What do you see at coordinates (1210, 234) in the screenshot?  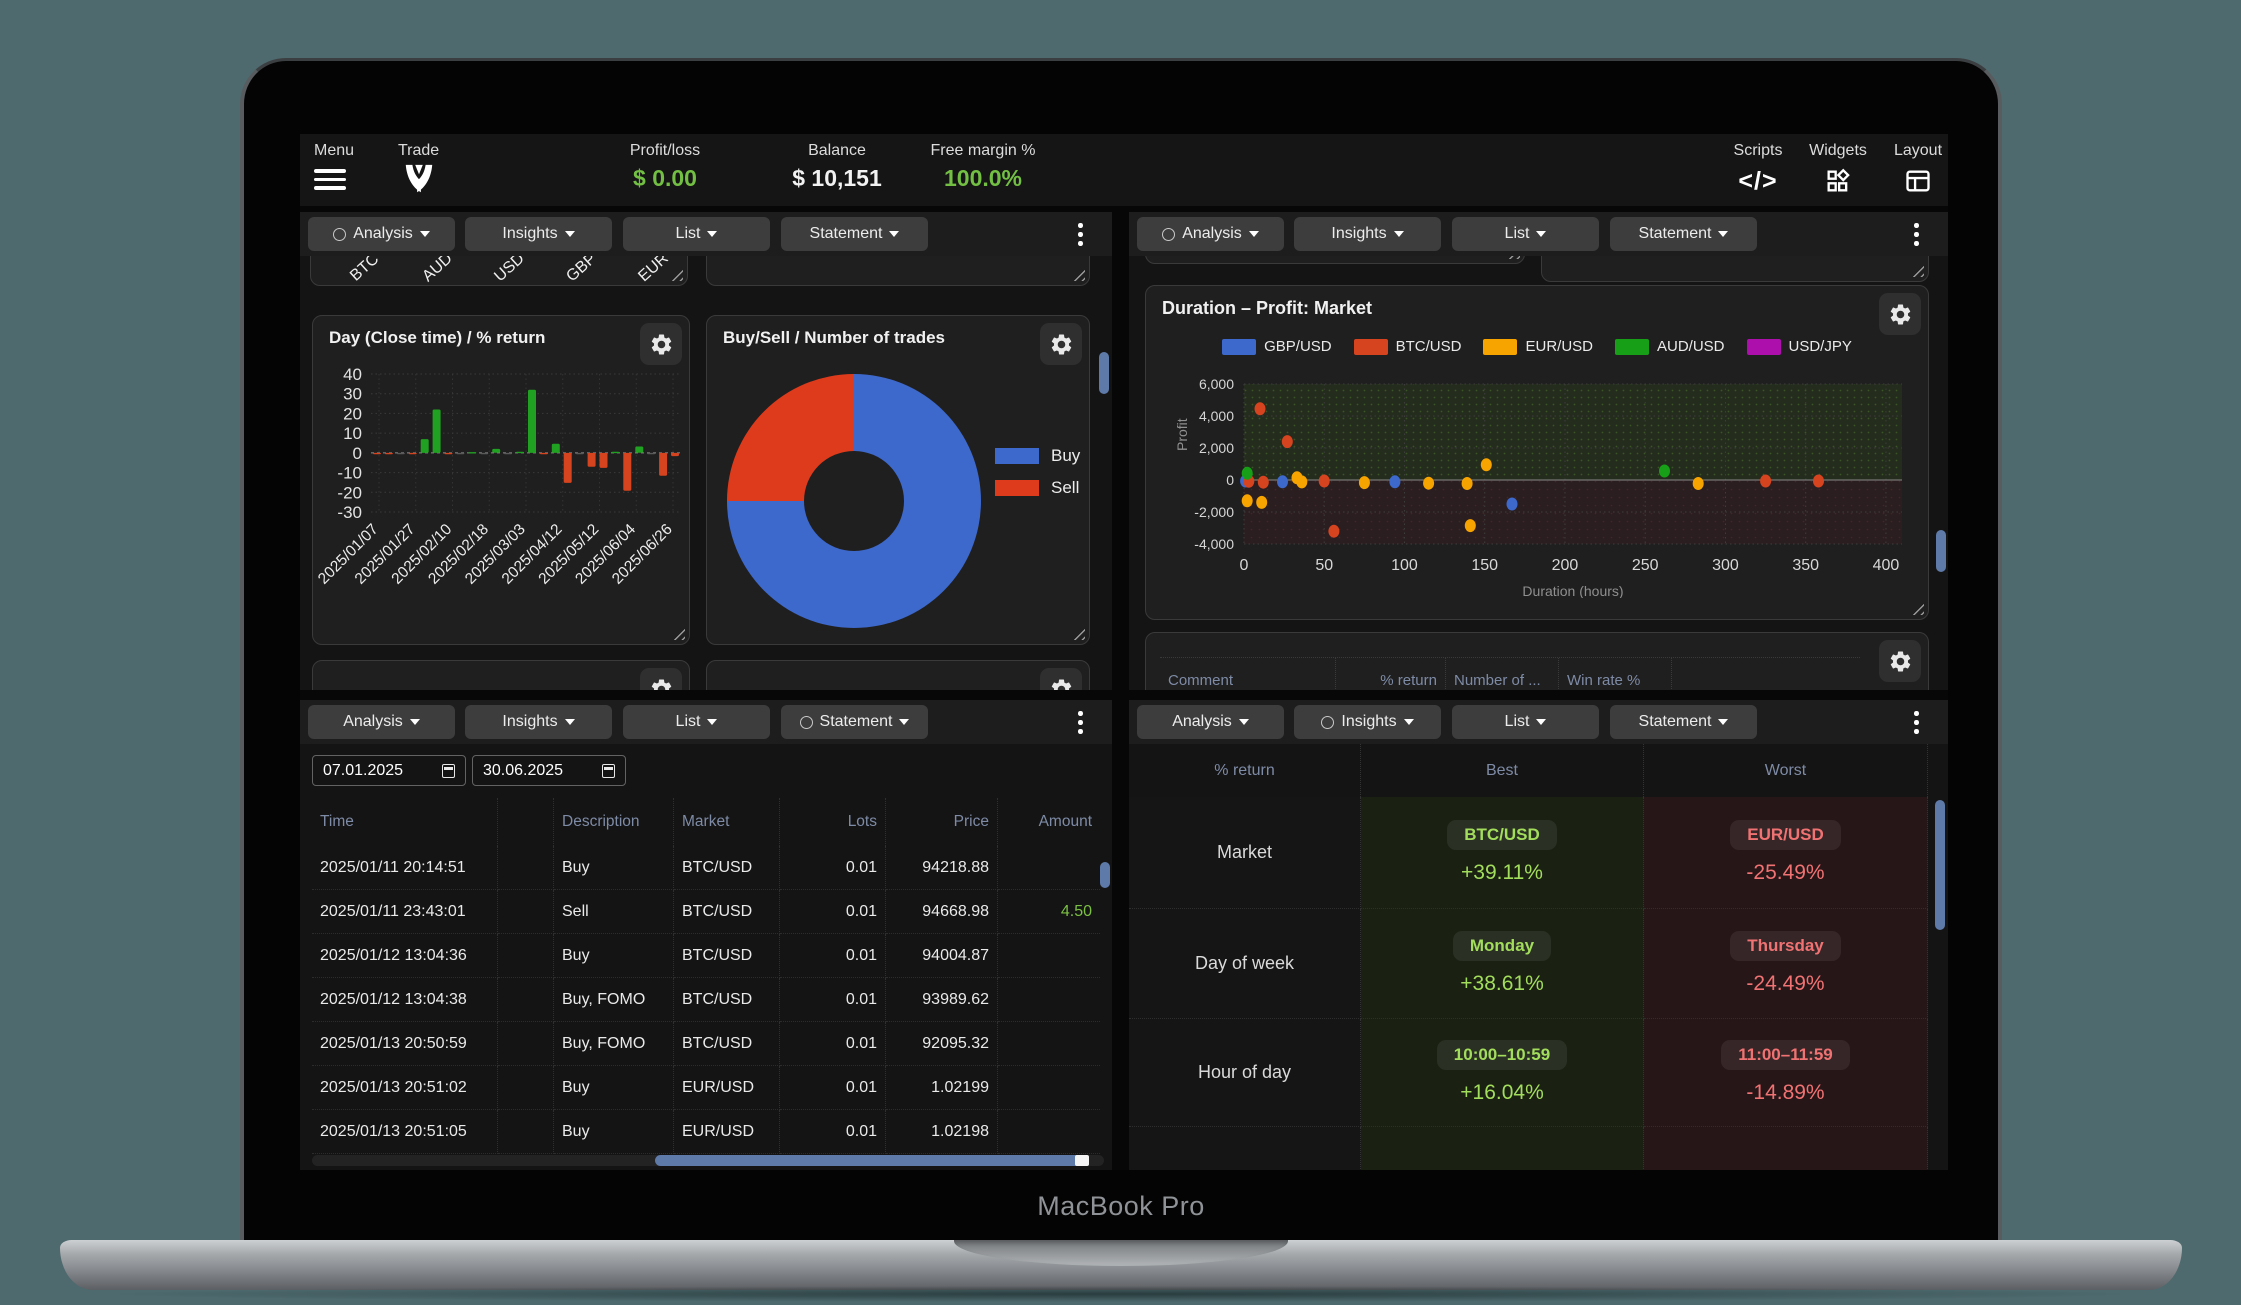 I see `tab-analysis-tr: Analysis` at bounding box center [1210, 234].